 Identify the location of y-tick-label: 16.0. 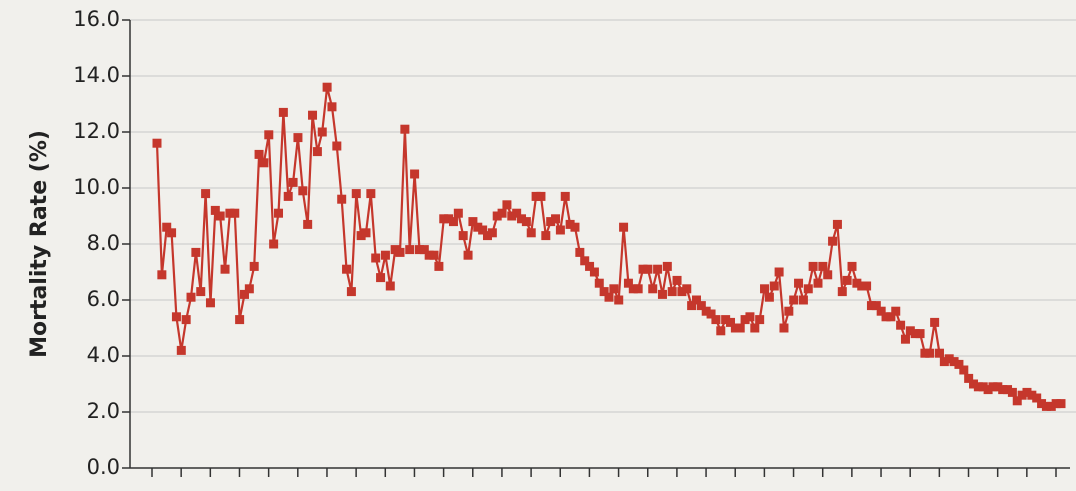
(96, 19).